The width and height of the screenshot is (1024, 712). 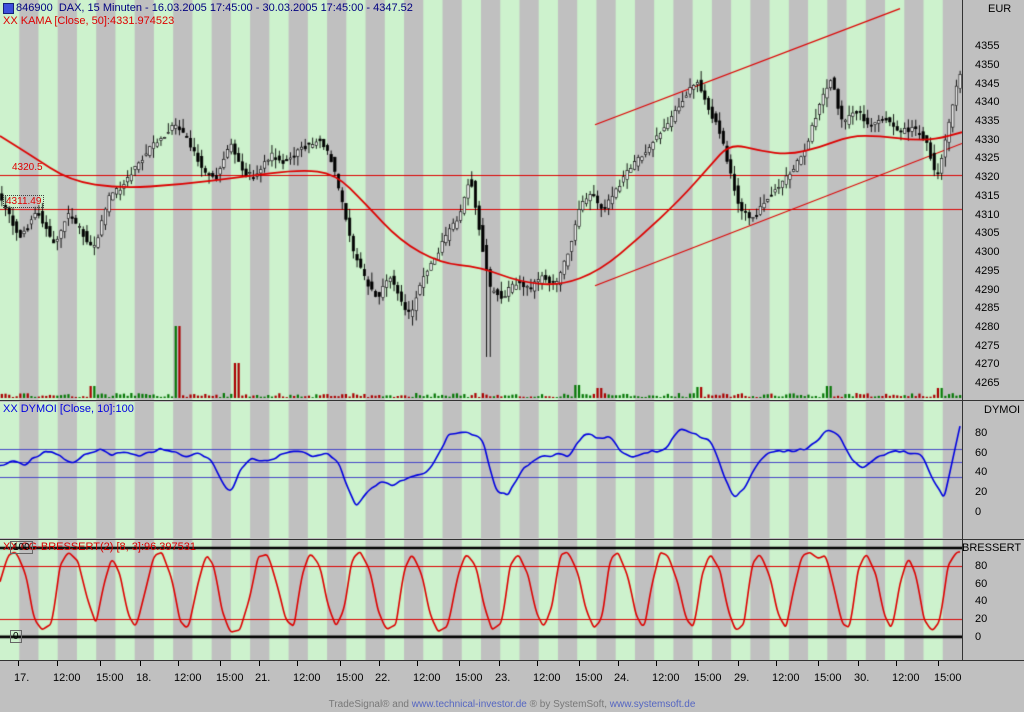 I want to click on footer-text: ® by SystemSoft,, so click(x=568, y=704).